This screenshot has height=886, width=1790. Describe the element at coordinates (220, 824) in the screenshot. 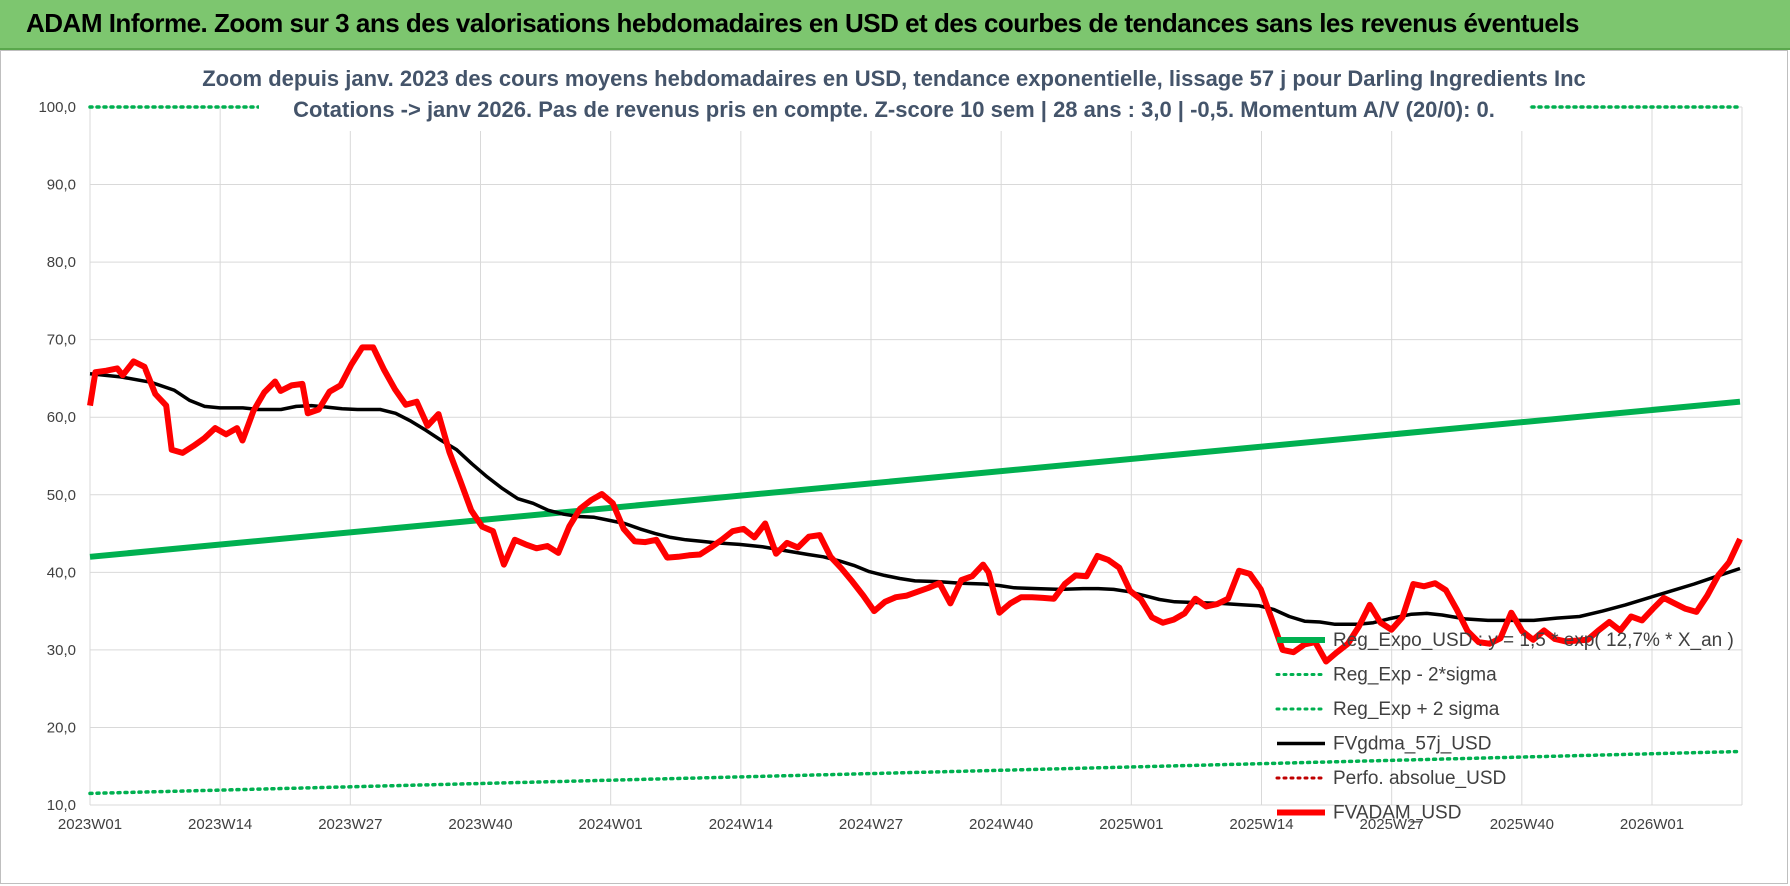

I see `x-tick-label: 2023W14` at that location.